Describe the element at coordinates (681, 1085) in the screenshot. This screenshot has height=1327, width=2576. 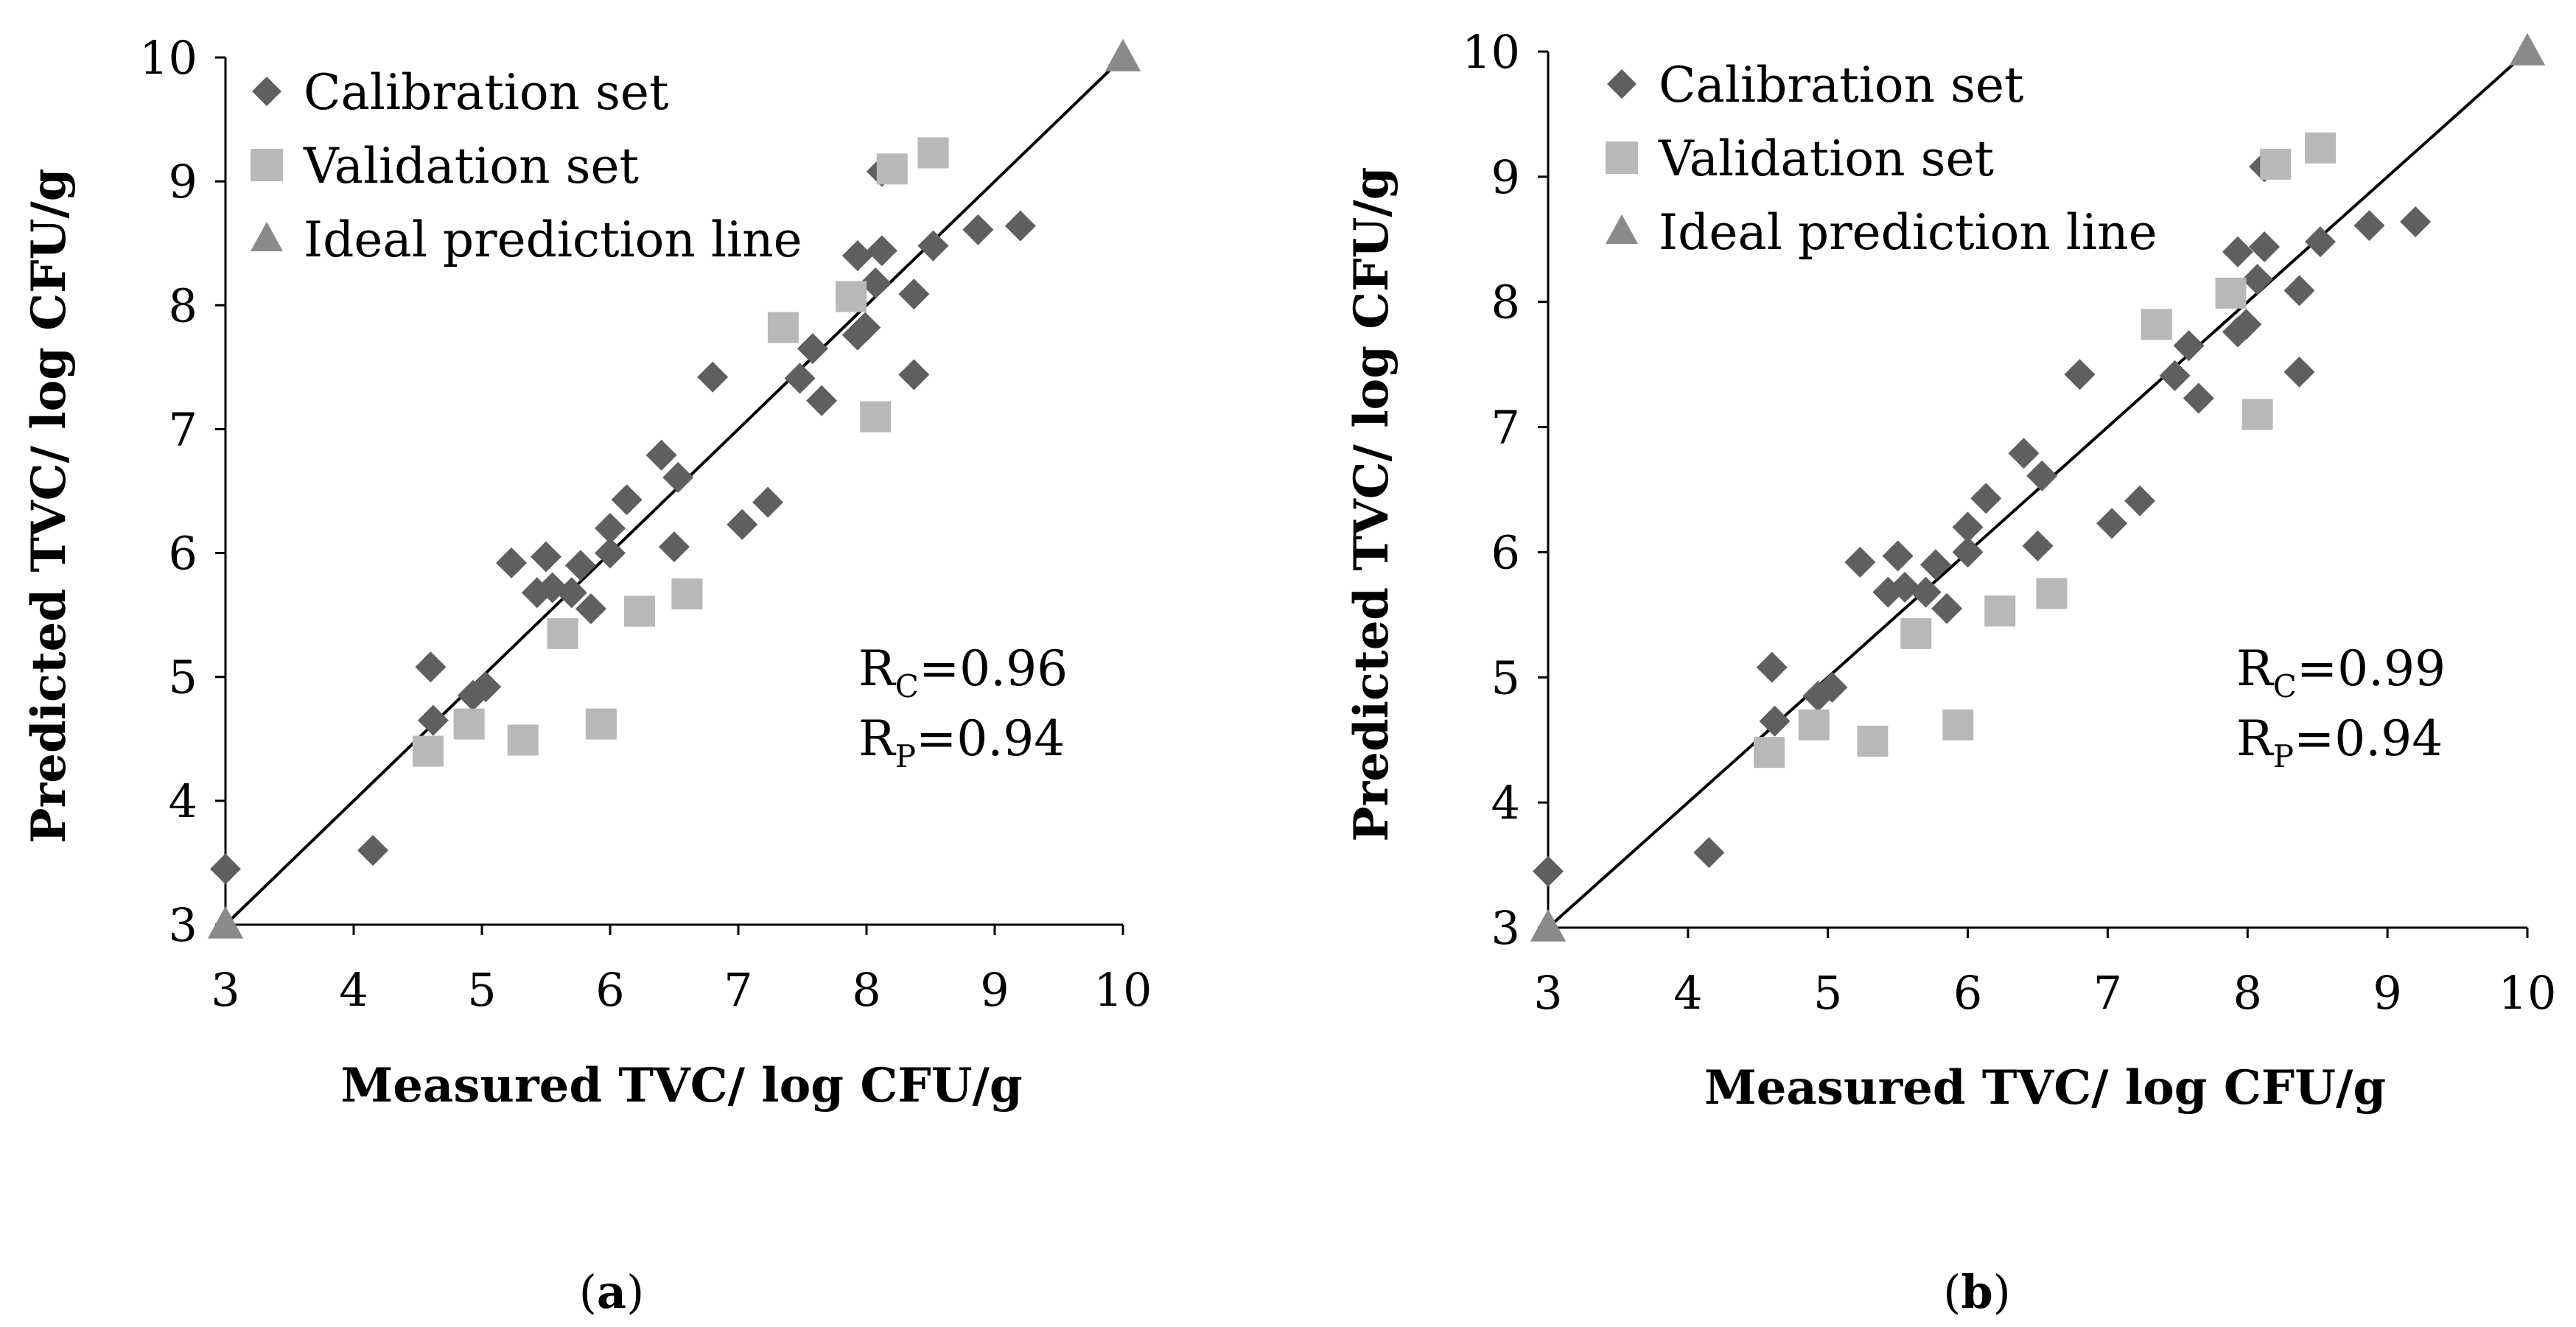
I see `x-axis-title: Measured TVC/ log CFU/g` at that location.